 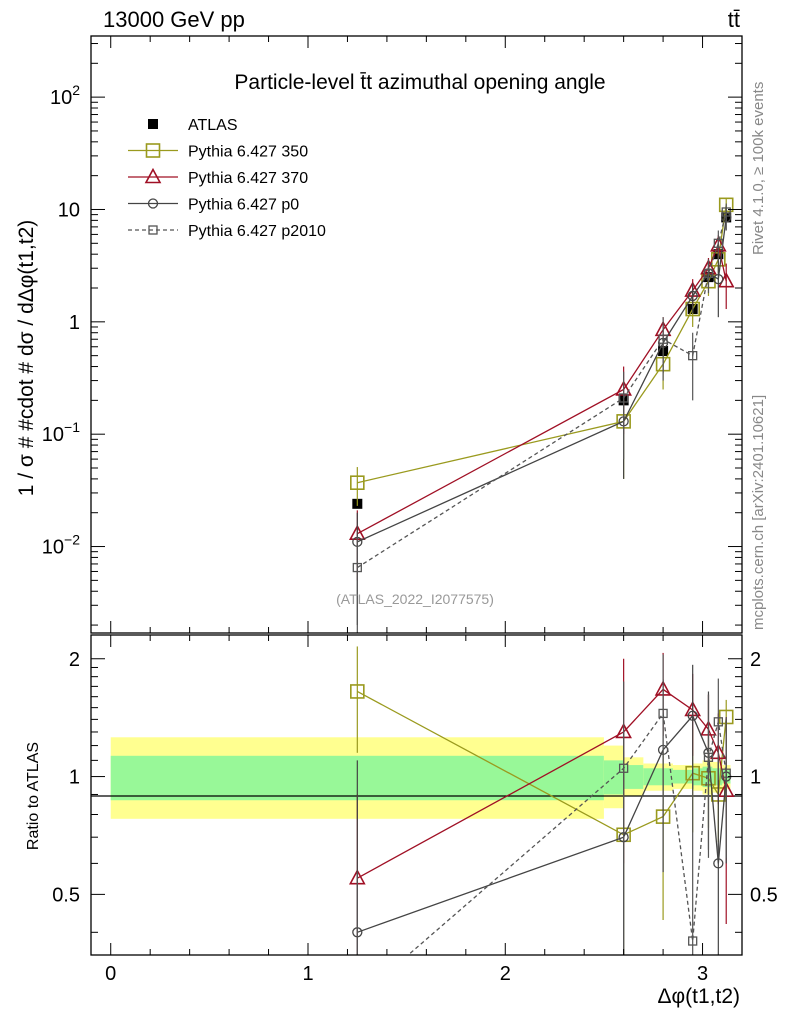 What do you see at coordinates (66, 895) in the screenshot?
I see `ratio-tick-label: 0.5` at bounding box center [66, 895].